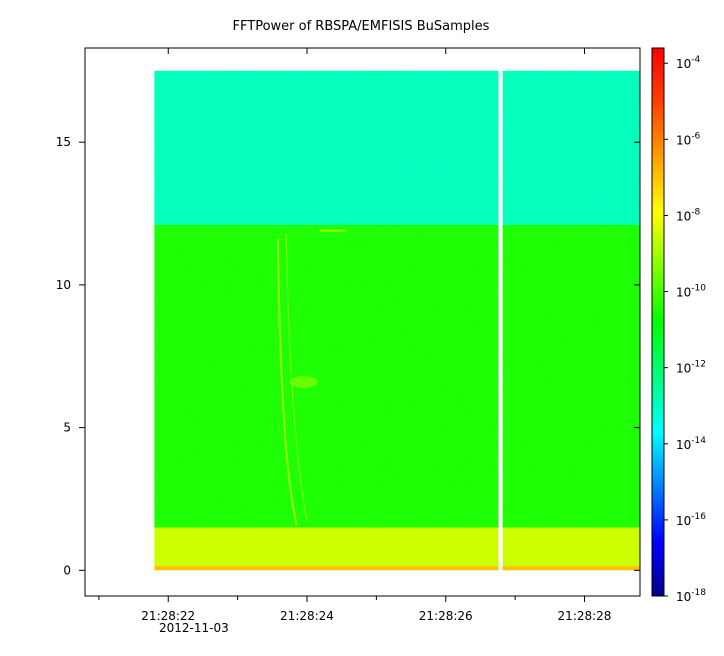 This screenshot has height=656, width=724. Describe the element at coordinates (63, 285) in the screenshot. I see `y-tick-label: 10` at that location.